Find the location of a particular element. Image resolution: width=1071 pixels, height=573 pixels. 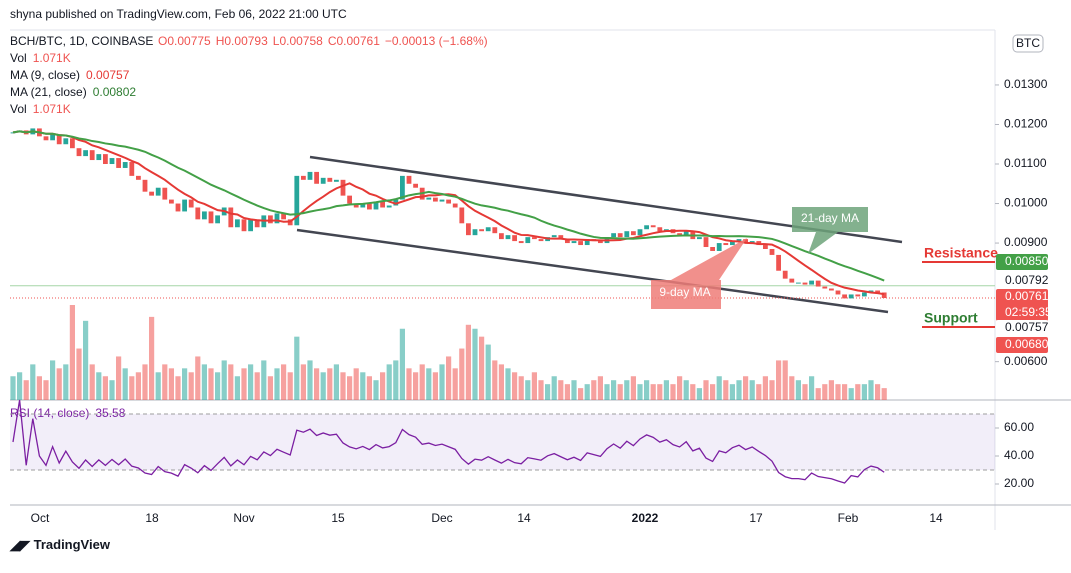

ohlc-value: C0.00761 is located at coordinates (354, 41).